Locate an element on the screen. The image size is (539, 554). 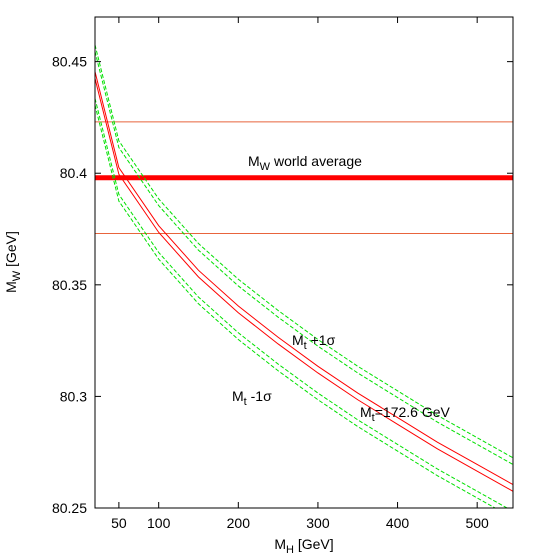
y-axis-label-rest: [GeV] is located at coordinates (11, 251).